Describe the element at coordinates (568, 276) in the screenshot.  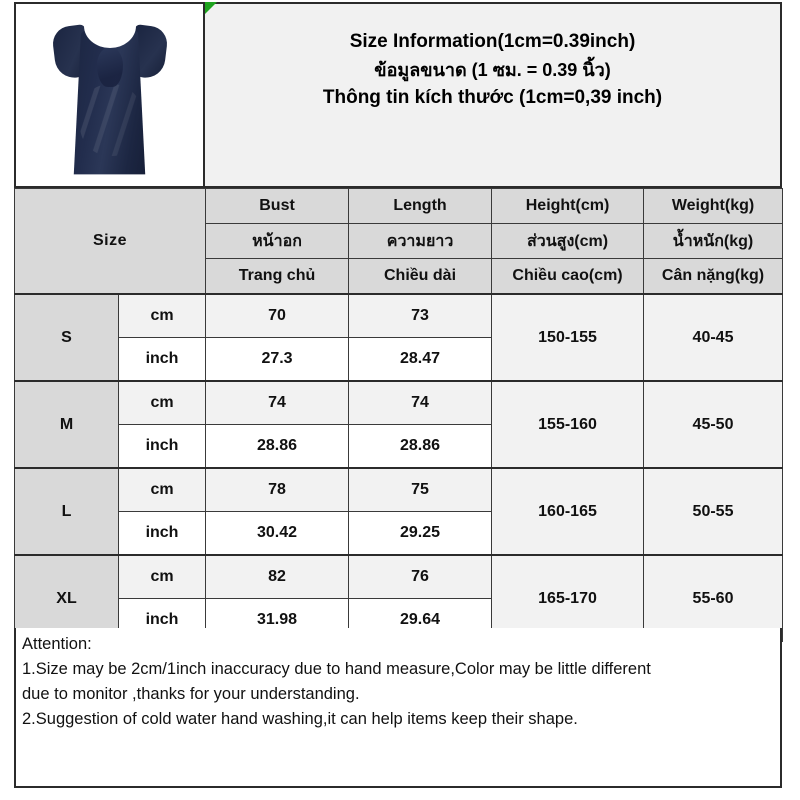
I see `header-height-vi: Chiều cao(cm)` at that location.